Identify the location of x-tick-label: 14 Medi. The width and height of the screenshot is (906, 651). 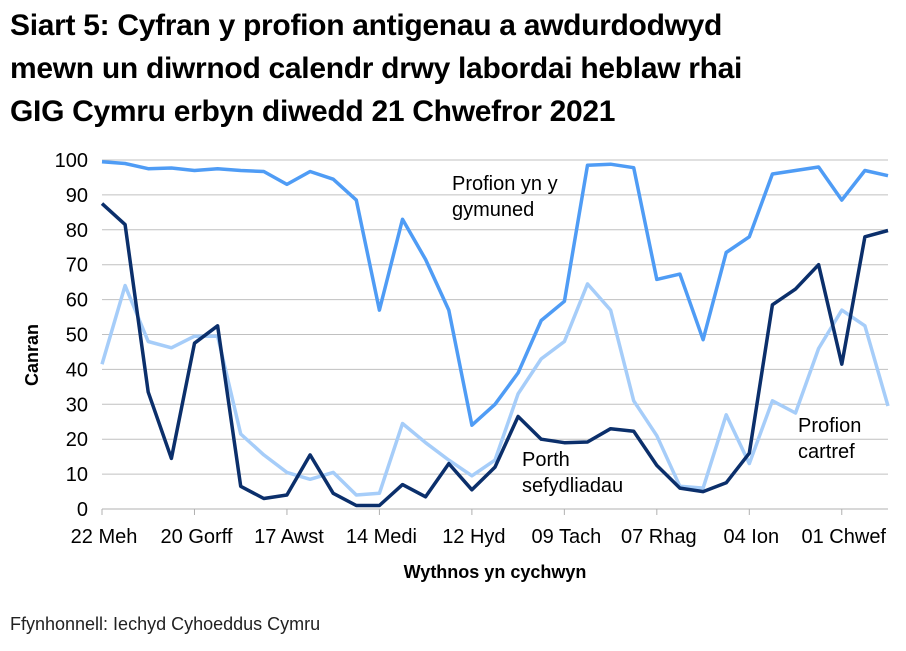
(381, 537).